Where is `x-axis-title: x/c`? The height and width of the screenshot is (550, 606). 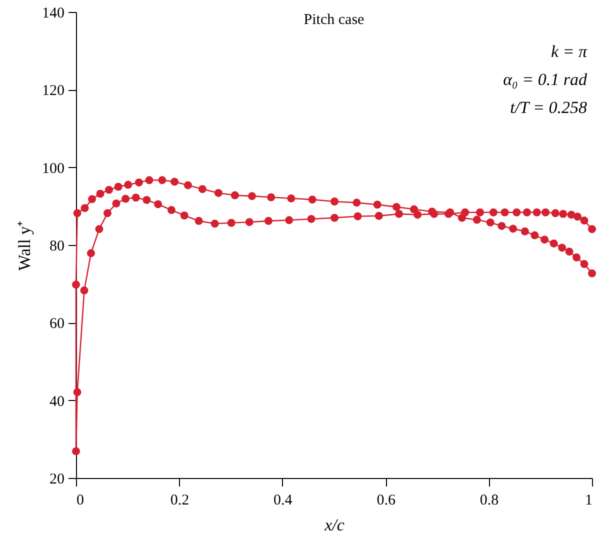
x-axis-title: x/c is located at coordinates (334, 525).